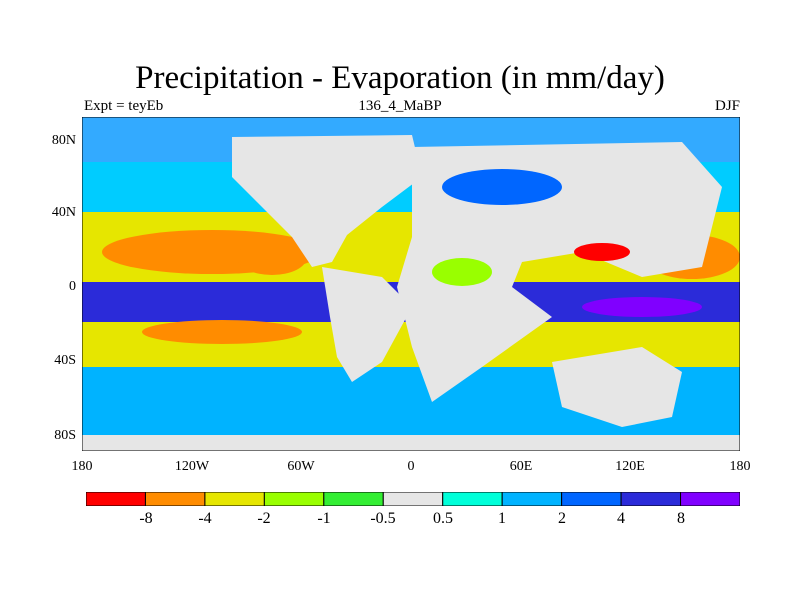 This screenshot has height=600, width=800. I want to click on colorbar-label: -0.5, so click(383, 518).